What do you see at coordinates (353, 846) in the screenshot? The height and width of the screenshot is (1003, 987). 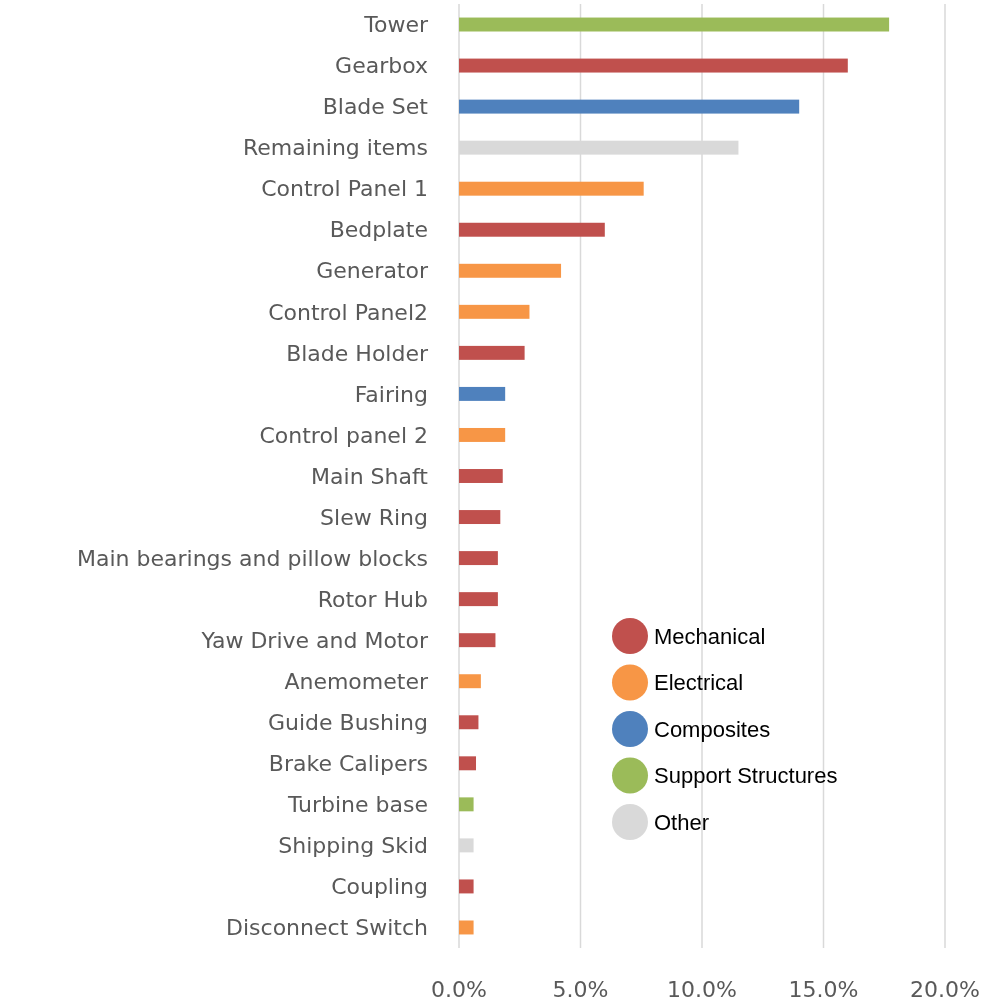 I see `y-tick-label: Shipping Skid` at bounding box center [353, 846].